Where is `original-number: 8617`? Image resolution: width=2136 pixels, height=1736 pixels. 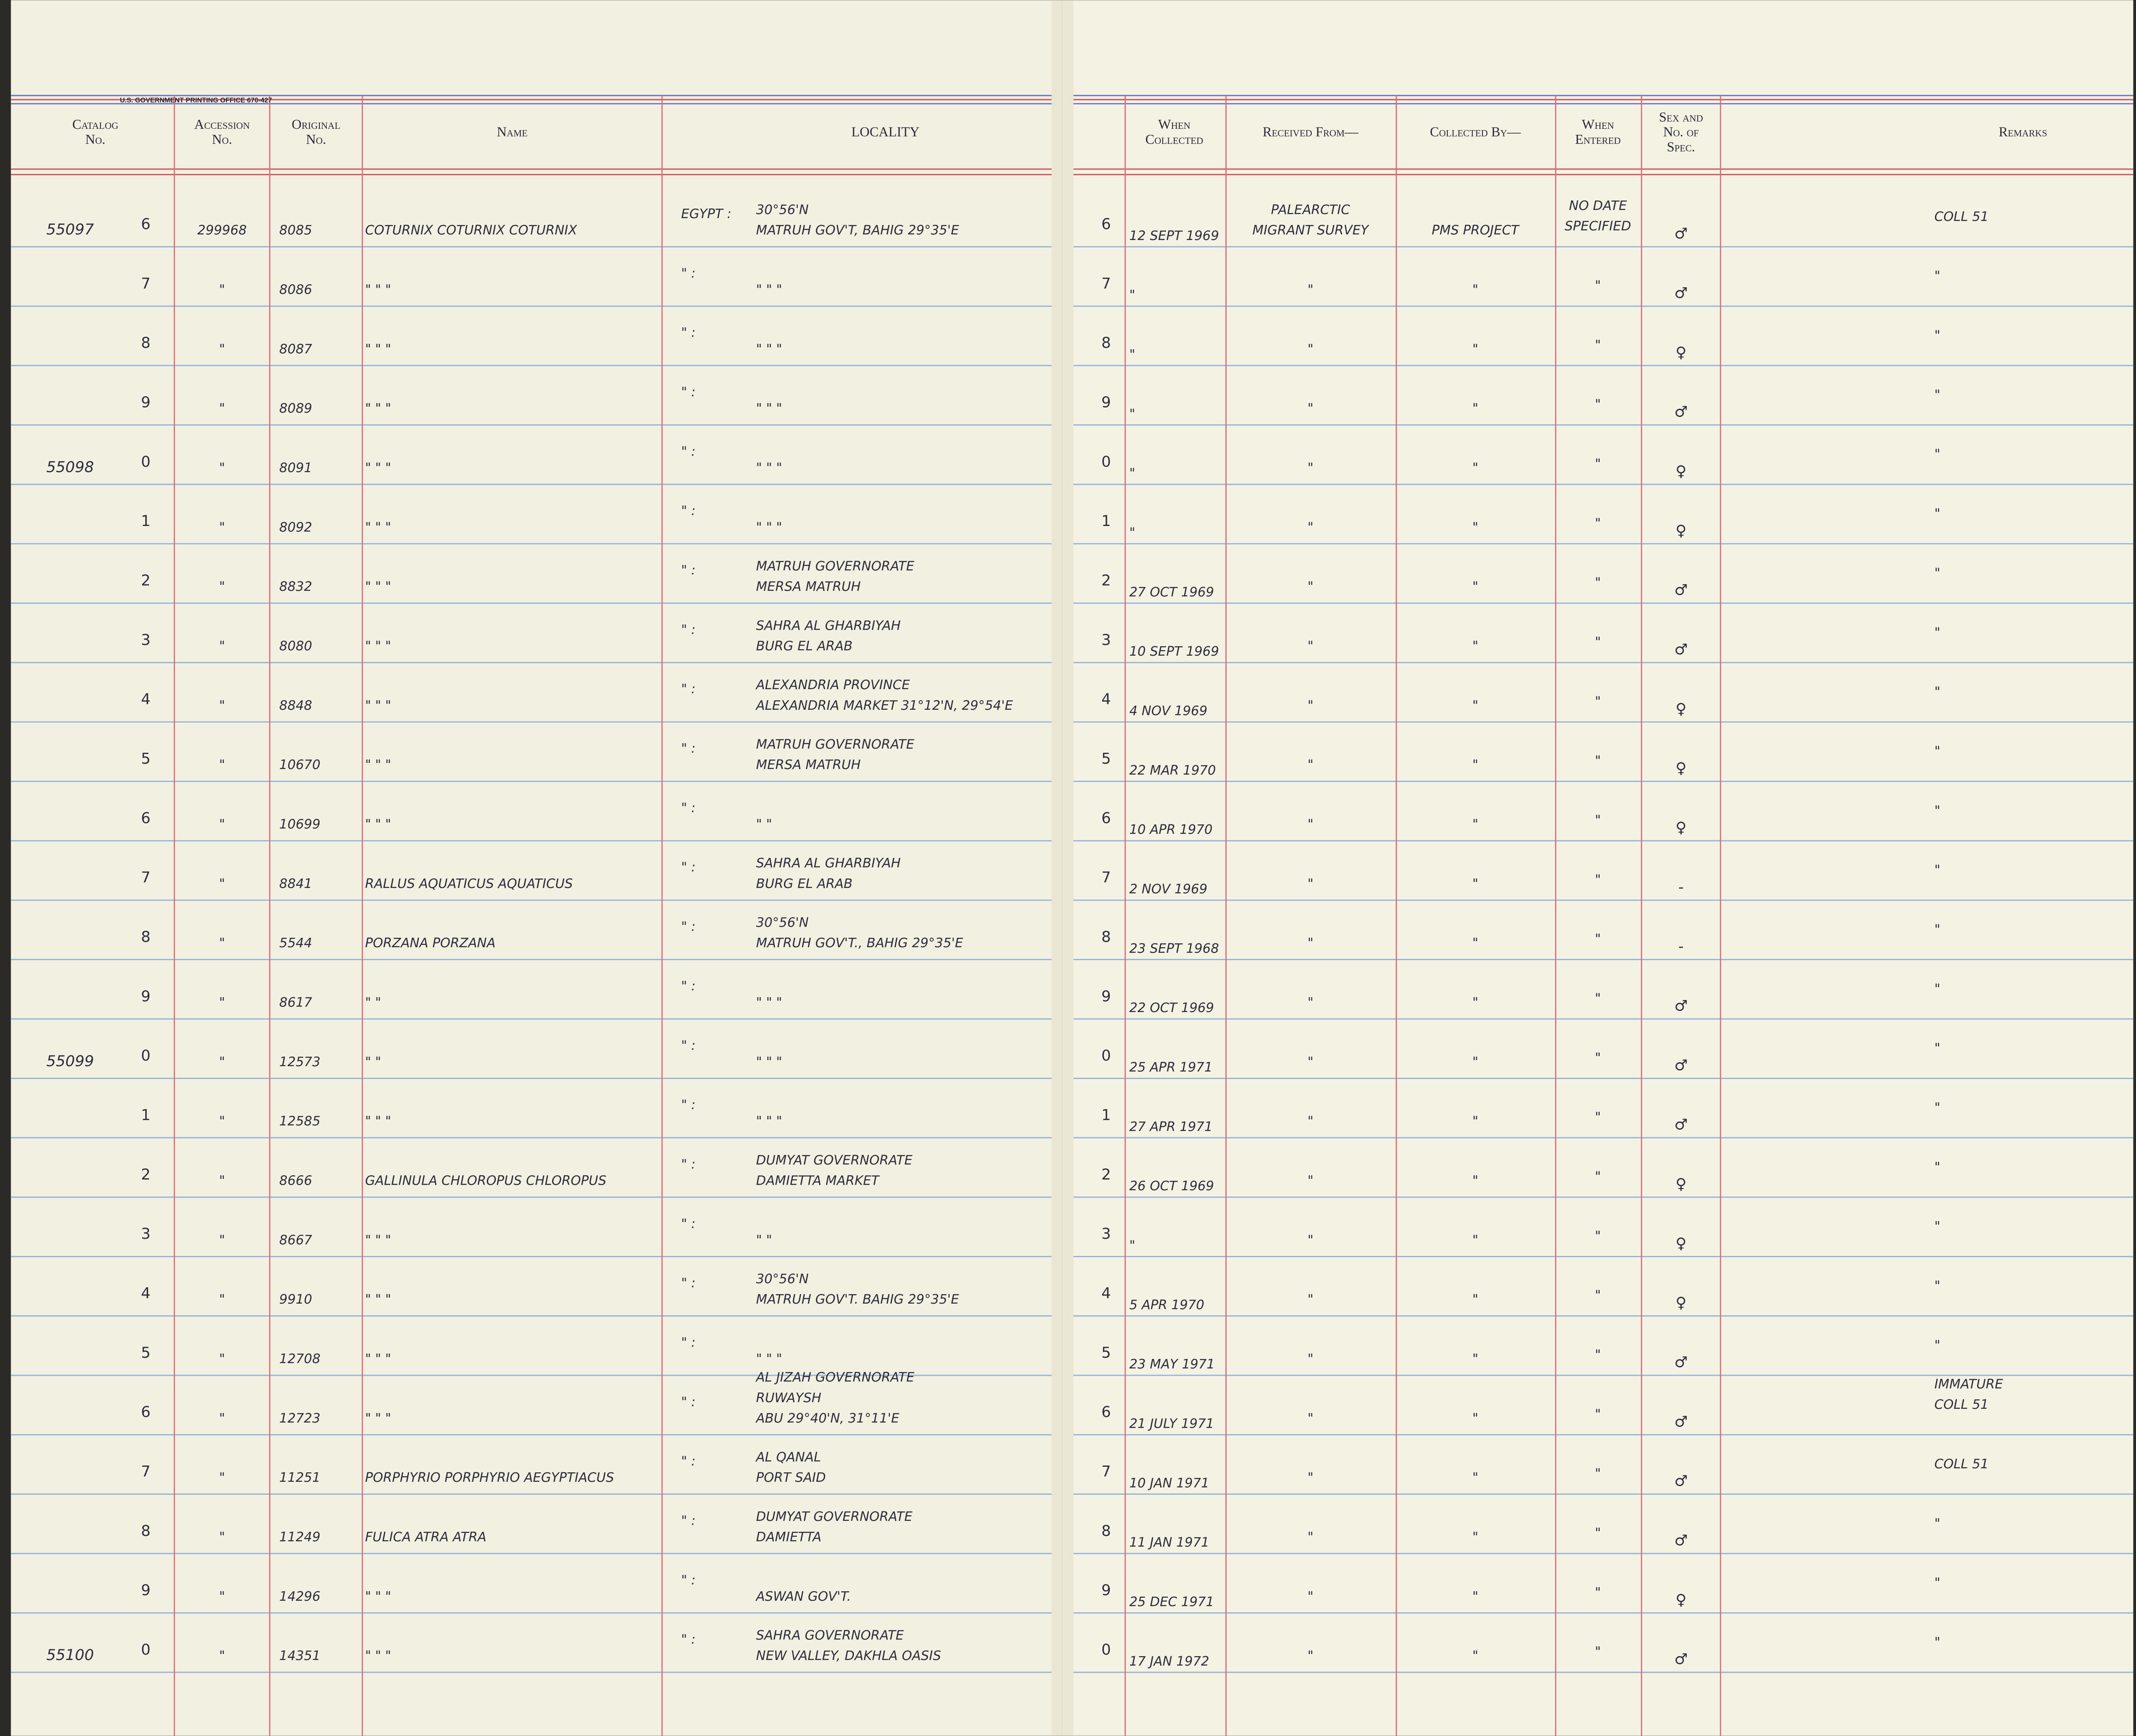 original-number: 8617 is located at coordinates (295, 1002).